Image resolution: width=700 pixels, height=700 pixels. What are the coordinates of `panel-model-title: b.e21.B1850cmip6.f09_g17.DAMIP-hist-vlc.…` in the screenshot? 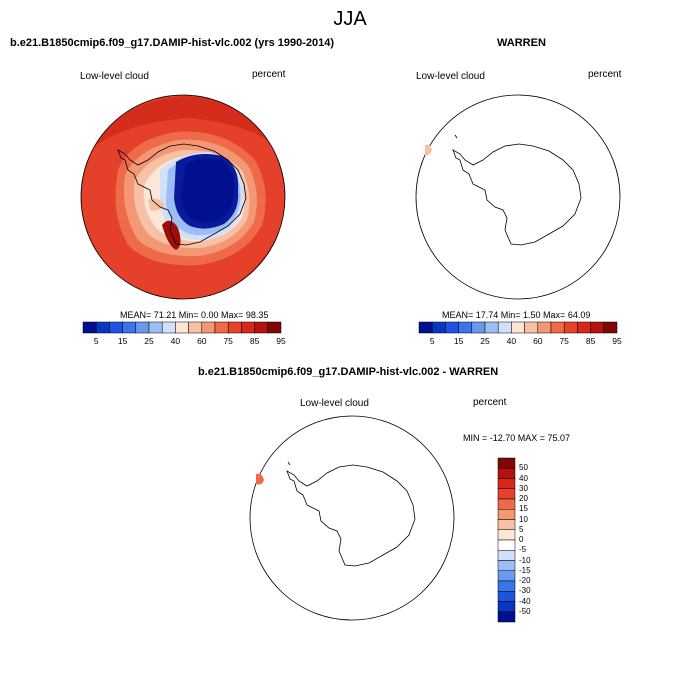 It's located at (172, 43).